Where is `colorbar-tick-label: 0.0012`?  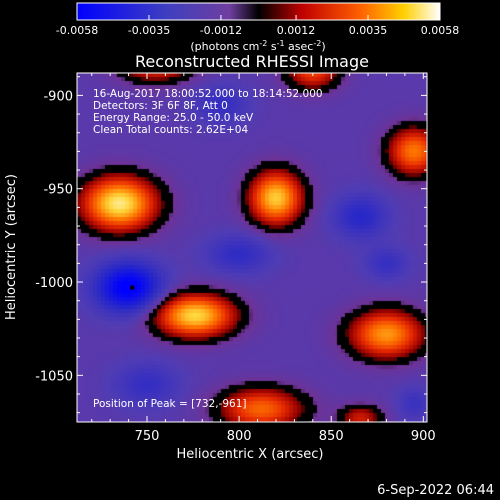
colorbar-tick-label: 0.0012 is located at coordinates (296, 30).